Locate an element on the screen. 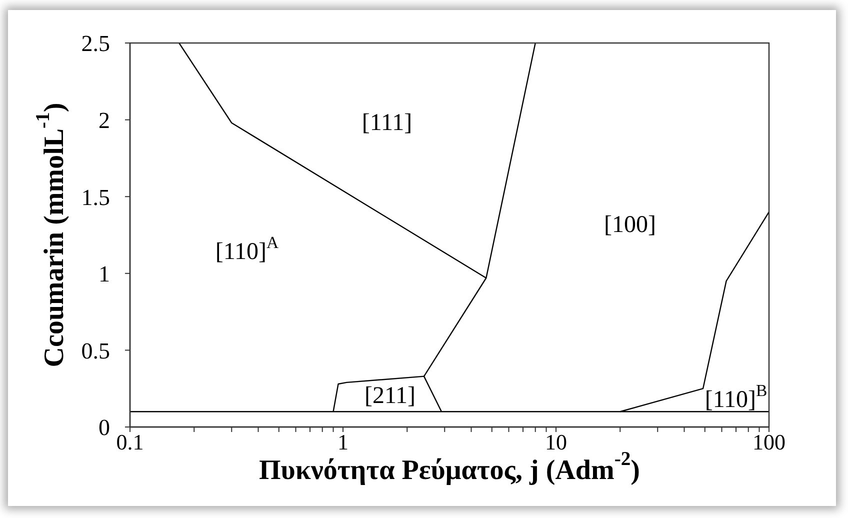 This screenshot has height=518, width=848. x-tick-label: 100 is located at coordinates (769, 442).